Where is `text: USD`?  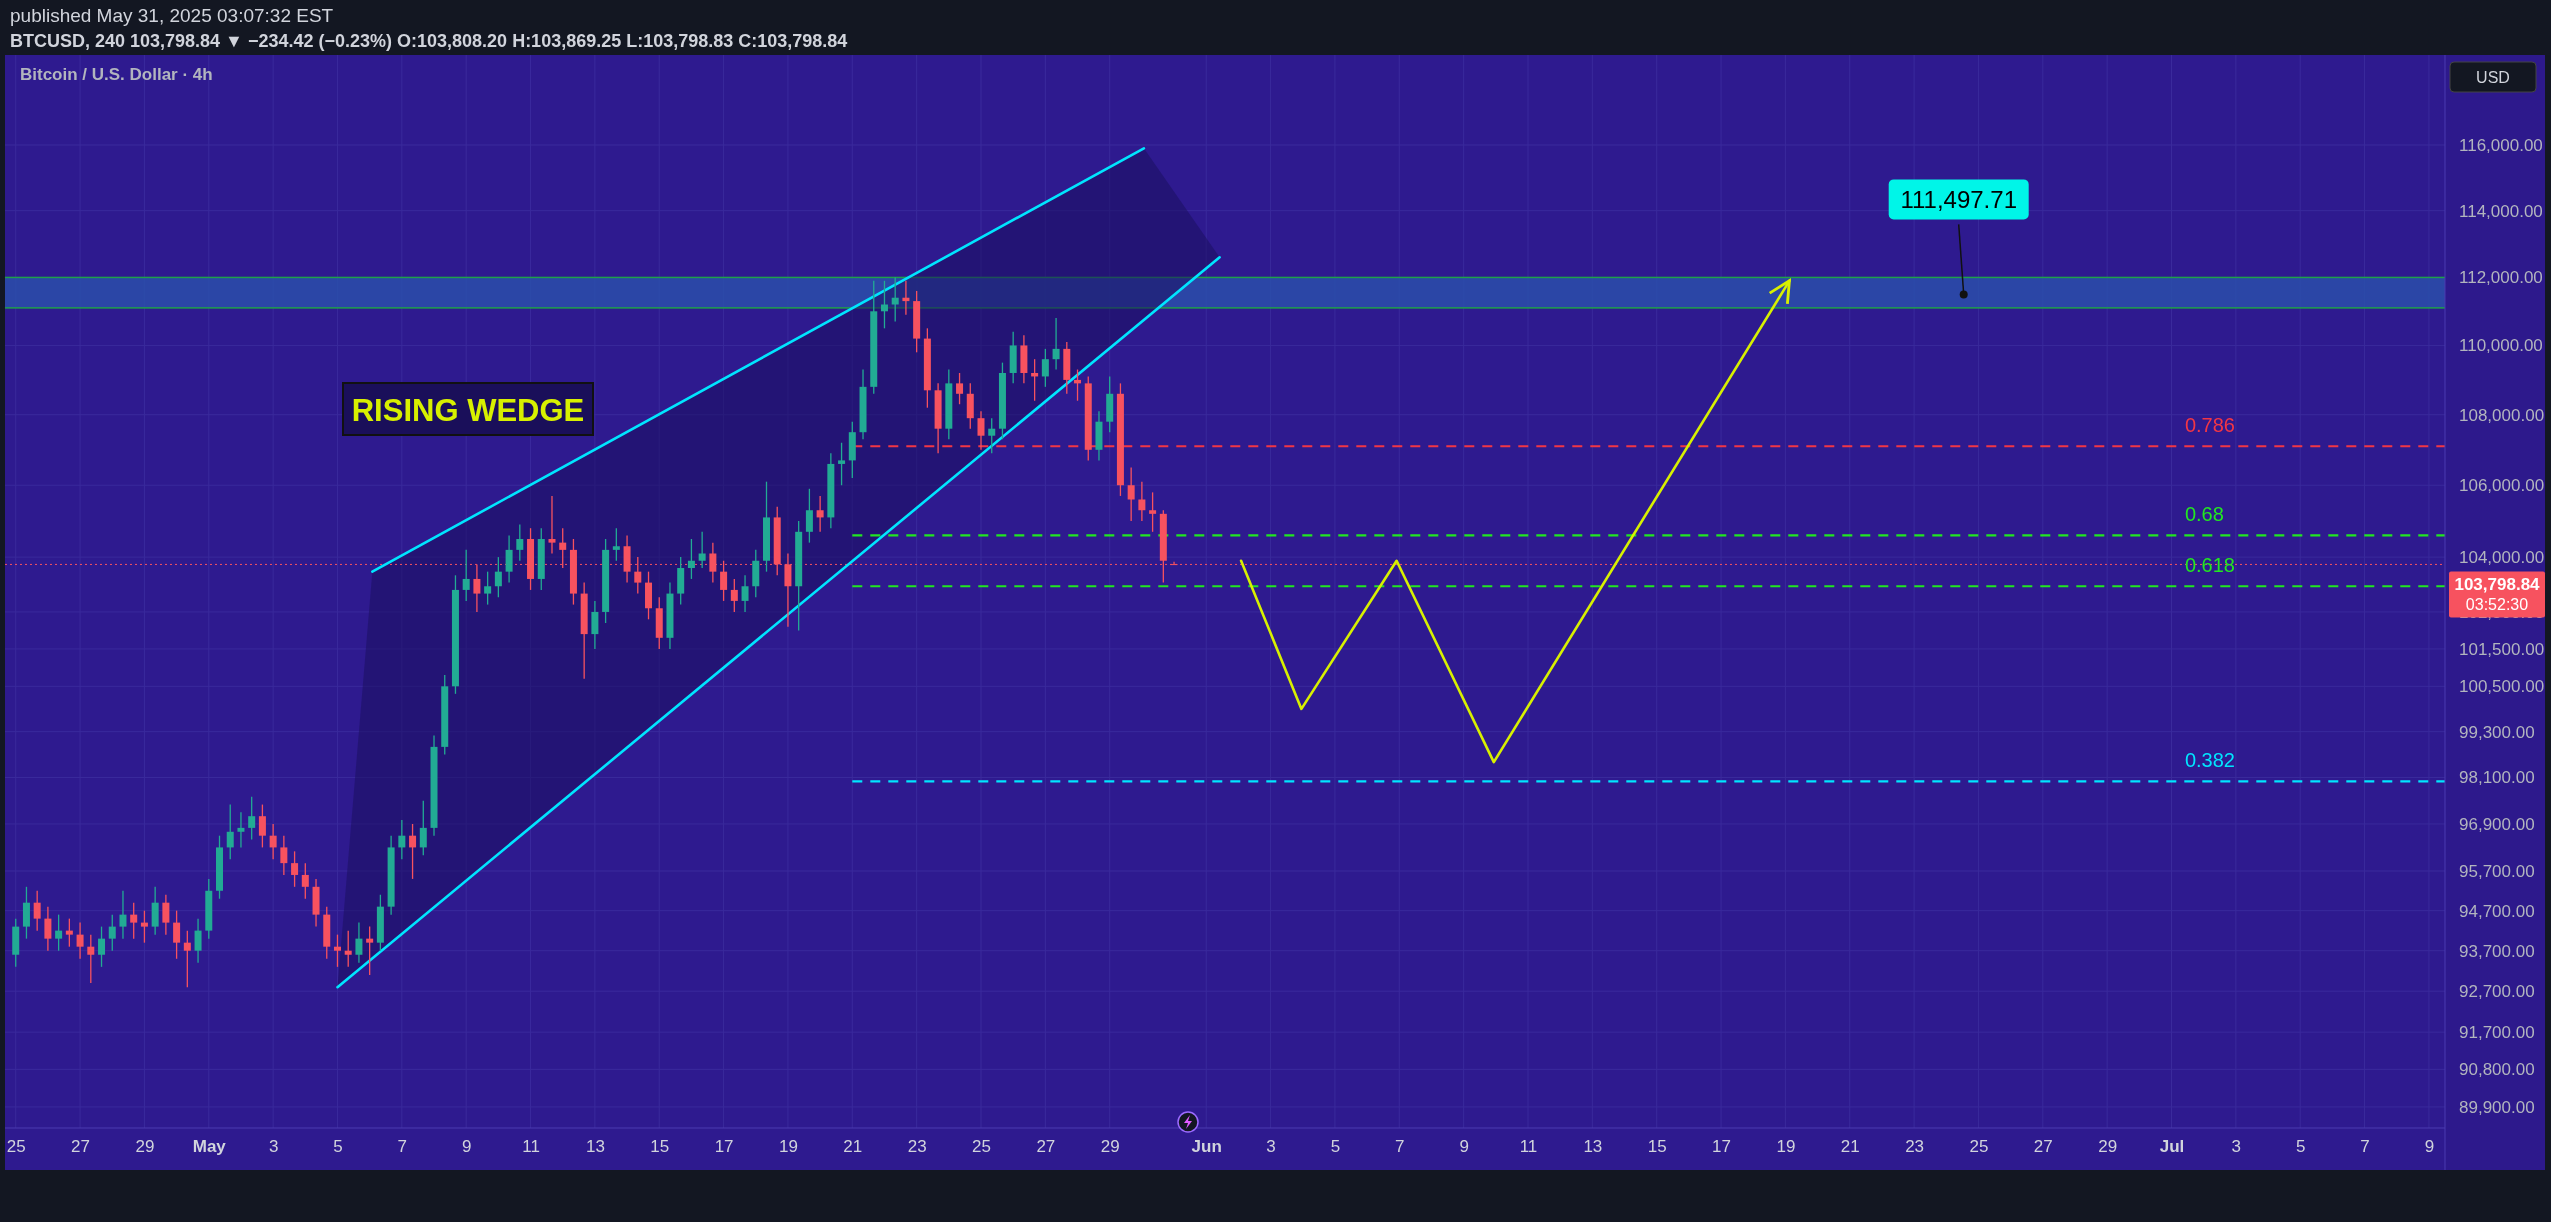
text: USD is located at coordinates (2493, 77).